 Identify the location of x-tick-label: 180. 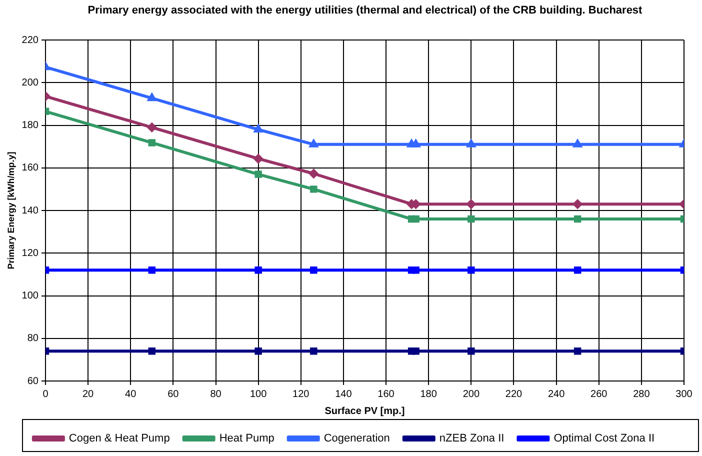
(429, 394).